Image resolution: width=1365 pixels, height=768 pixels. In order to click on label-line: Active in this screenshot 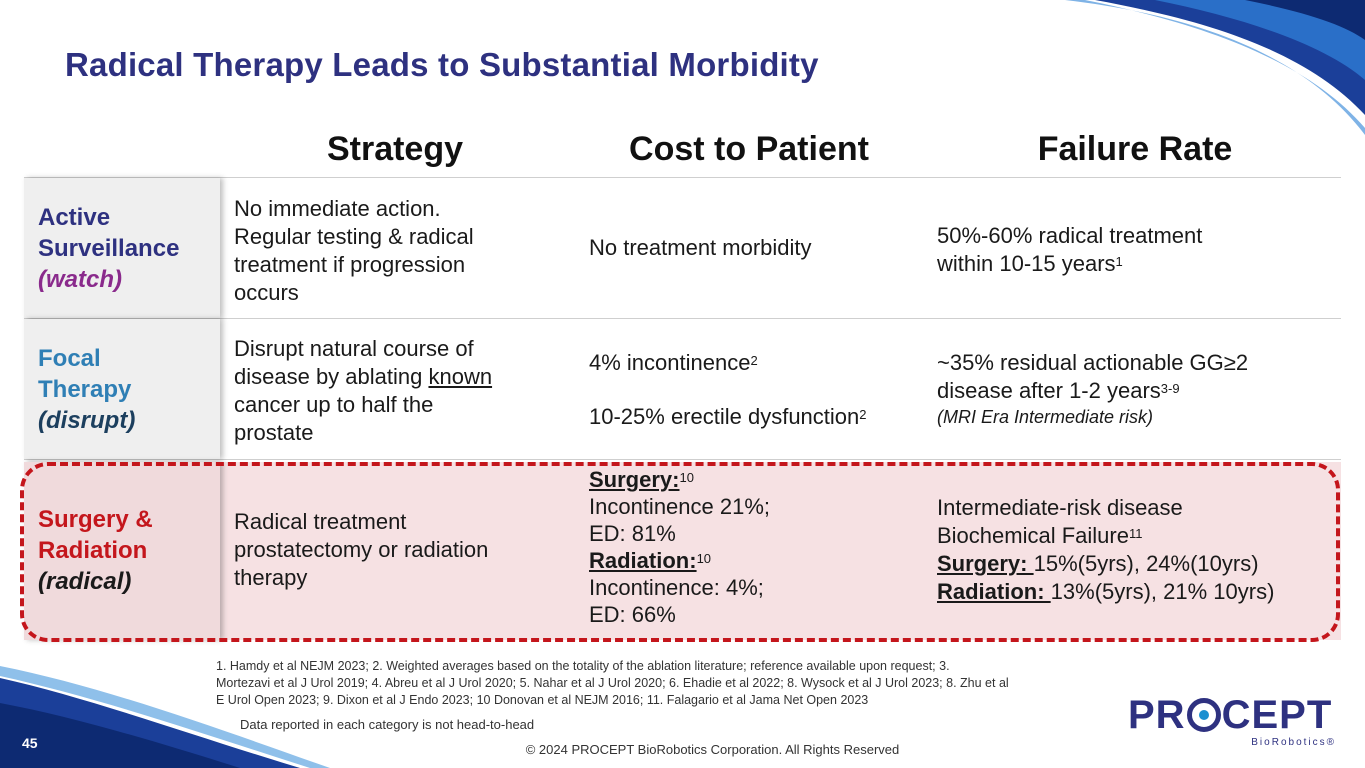, I will do `click(74, 217)`.